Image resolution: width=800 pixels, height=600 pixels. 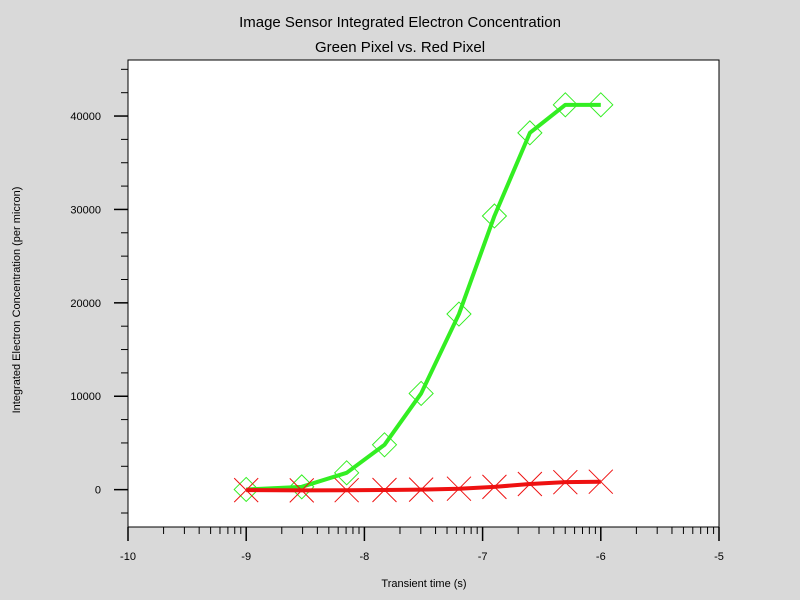 What do you see at coordinates (99, 291) in the screenshot?
I see `y-axis: 0 10000 20000 30000 40000` at bounding box center [99, 291].